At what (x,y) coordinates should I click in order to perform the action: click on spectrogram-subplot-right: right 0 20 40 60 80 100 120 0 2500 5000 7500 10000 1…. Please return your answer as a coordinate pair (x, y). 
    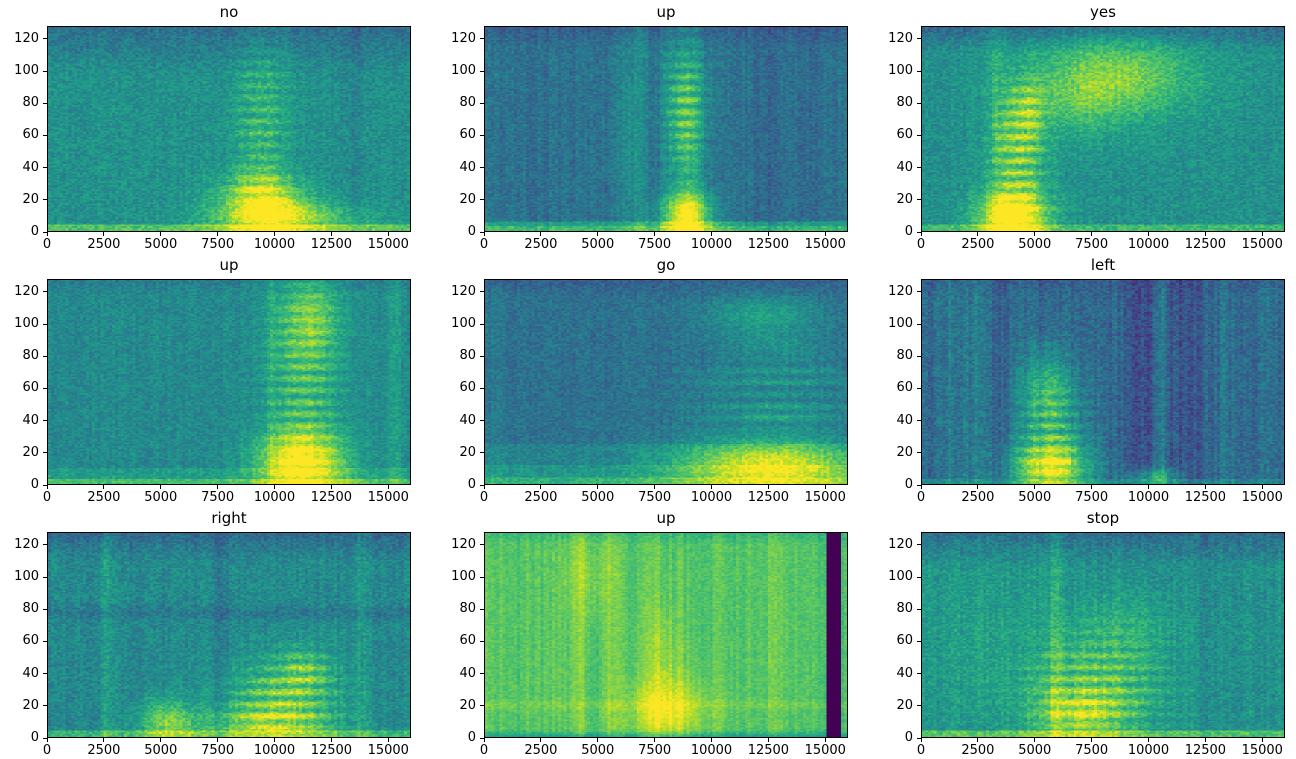
    Looking at the image, I should click on (209, 632).